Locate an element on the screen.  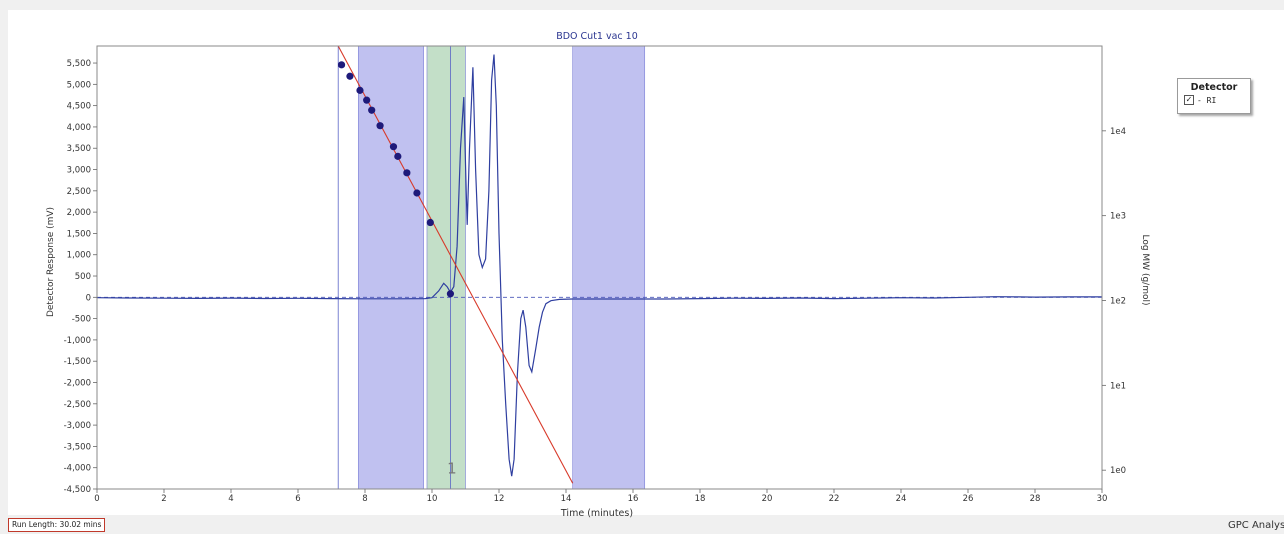
y-tick-label: -2,000 is located at coordinates (77, 384).